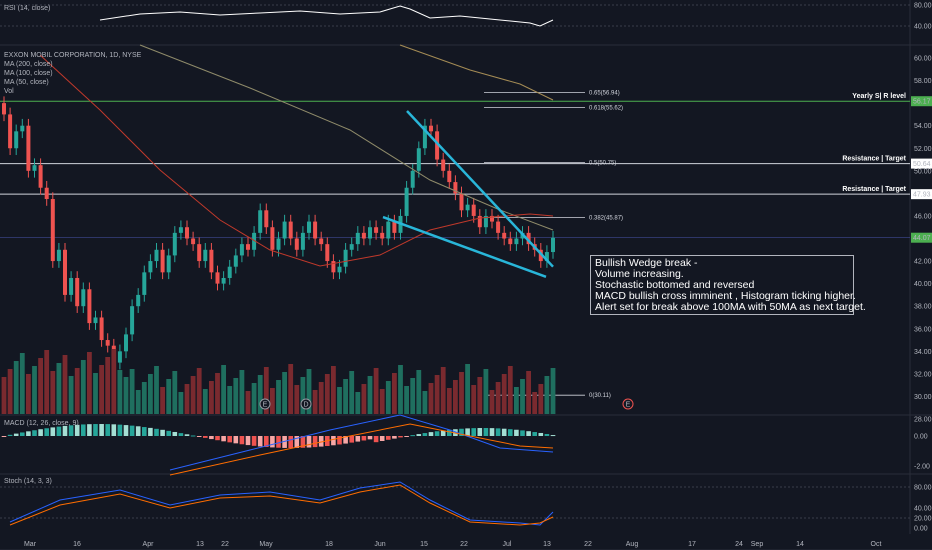  Describe the element at coordinates (9, 91) in the screenshot. I see `vol-label: Vol` at that location.